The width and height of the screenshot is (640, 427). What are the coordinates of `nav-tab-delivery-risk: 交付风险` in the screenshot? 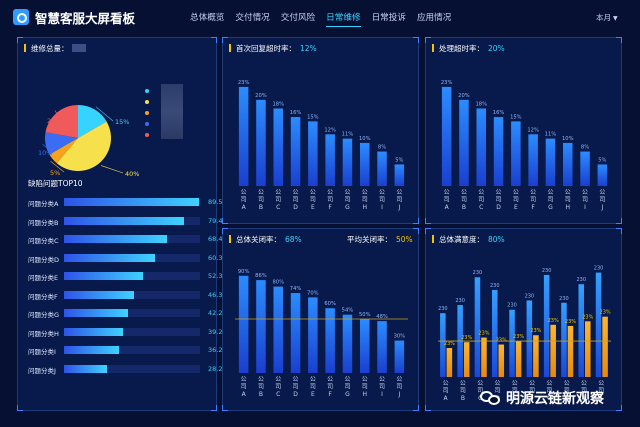 It's located at (298, 18).